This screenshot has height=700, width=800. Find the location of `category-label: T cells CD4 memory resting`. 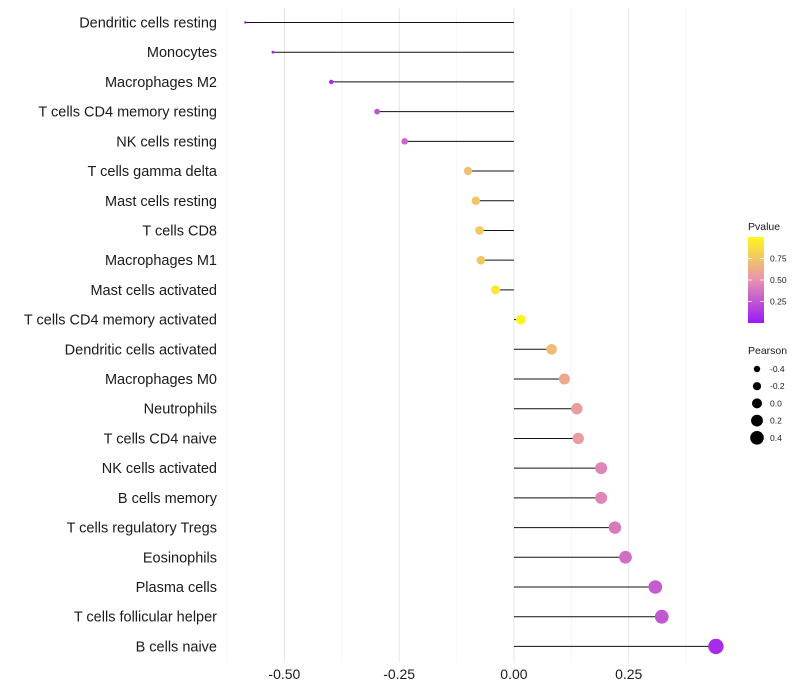

category-label: T cells CD4 memory resting is located at coordinates (127, 113).